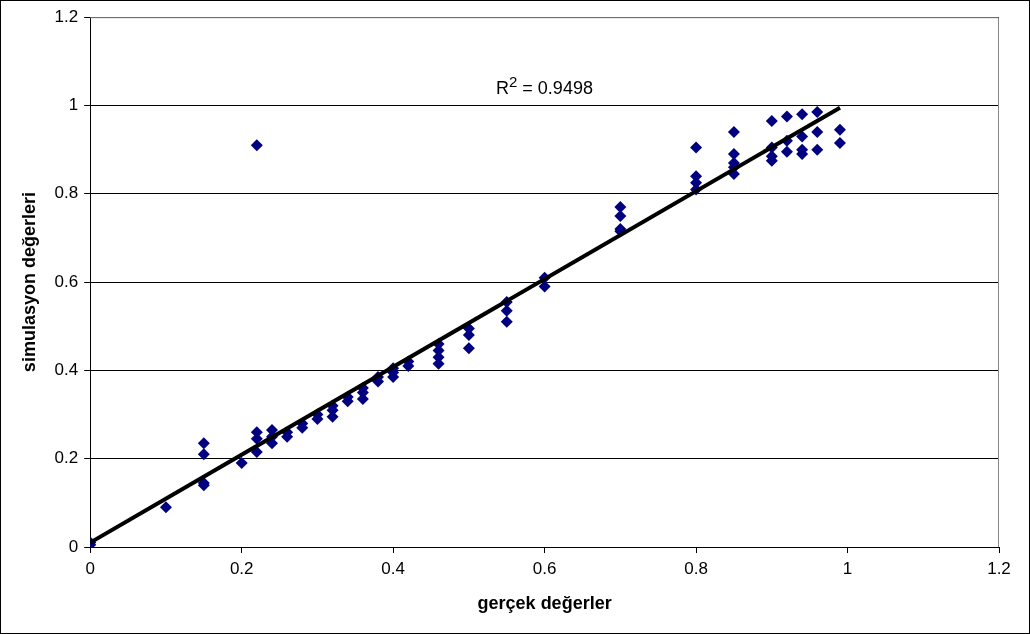 The width and height of the screenshot is (1030, 634). Describe the element at coordinates (999, 568) in the screenshot. I see `x-tick-label: 1.2` at that location.